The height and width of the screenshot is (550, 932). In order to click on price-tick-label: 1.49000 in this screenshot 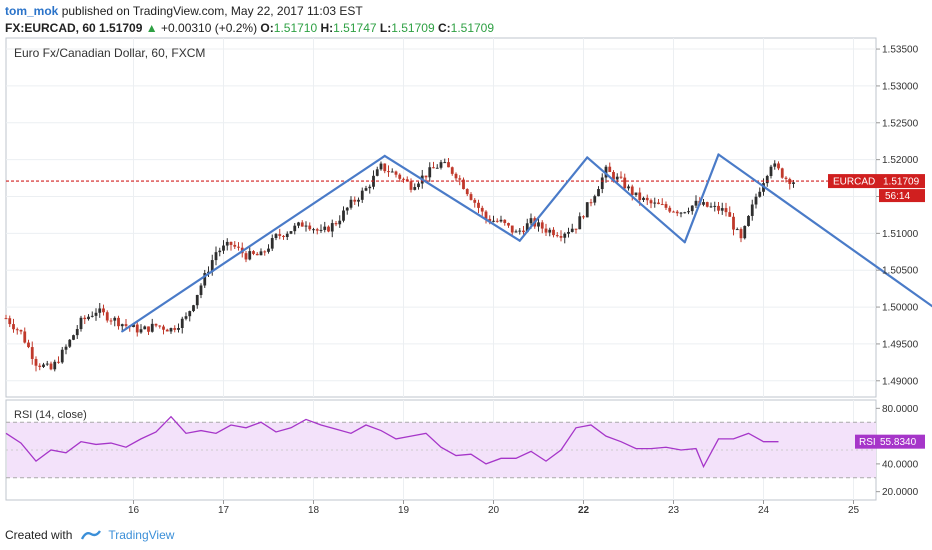, I will do `click(900, 381)`.